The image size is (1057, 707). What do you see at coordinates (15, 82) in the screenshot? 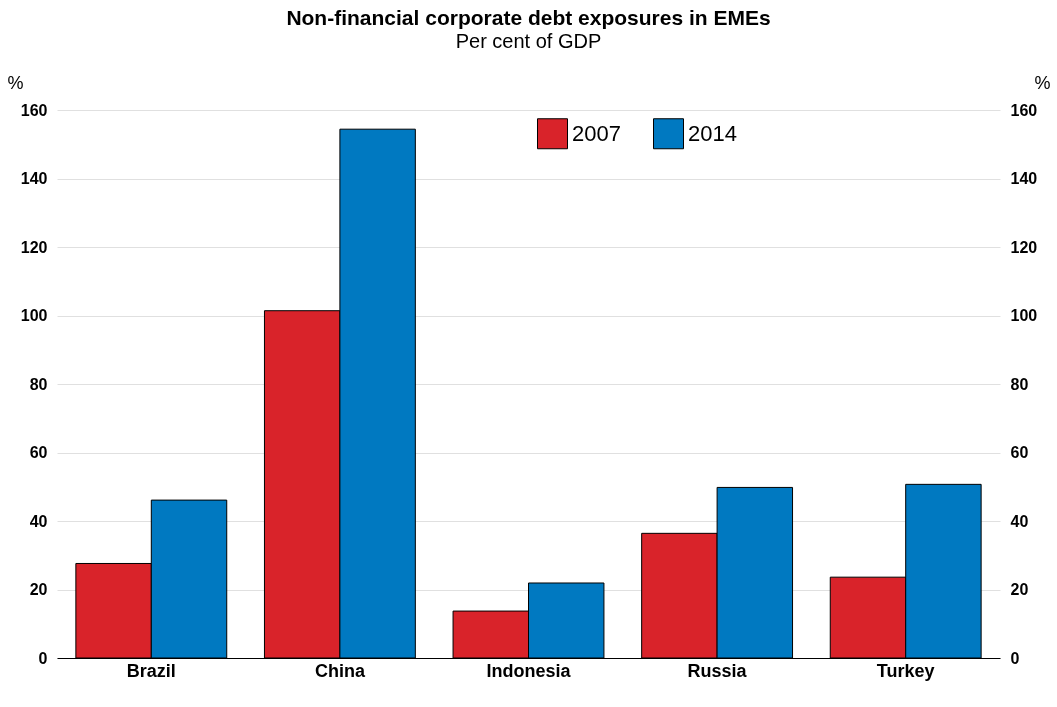
I see `y-axis-title: %` at bounding box center [15, 82].